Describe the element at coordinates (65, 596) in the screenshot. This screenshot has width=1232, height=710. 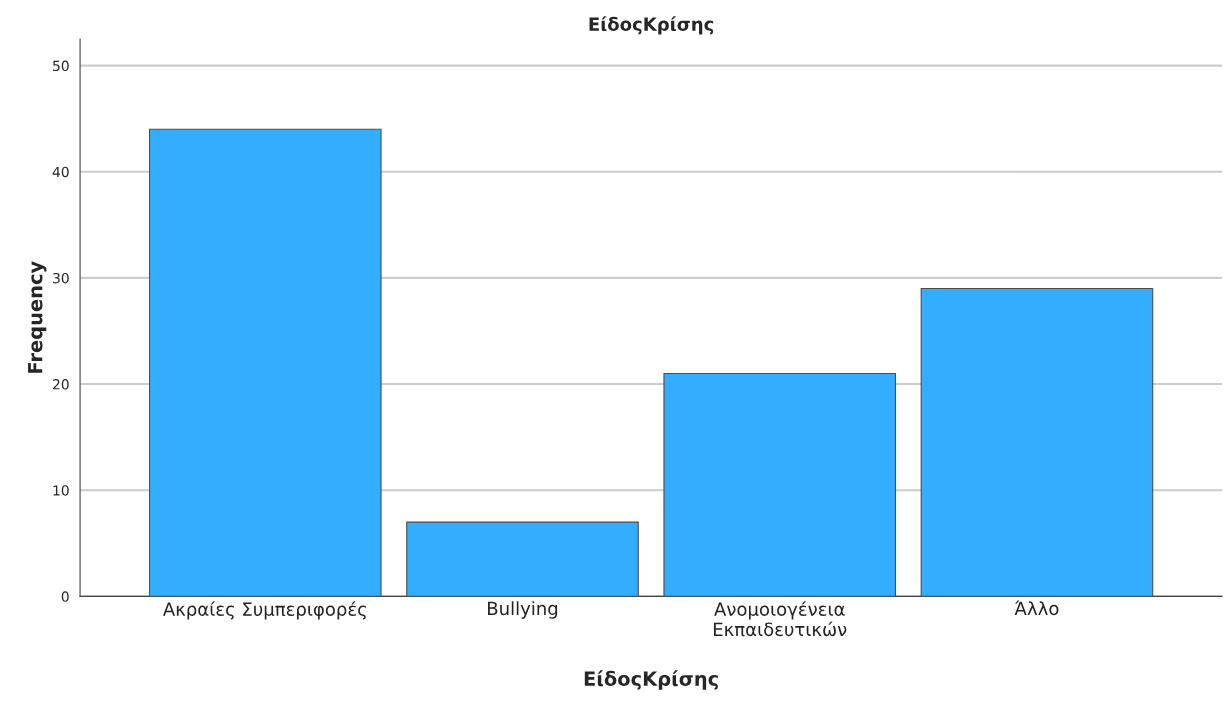
I see `y-tick-label: 0` at that location.